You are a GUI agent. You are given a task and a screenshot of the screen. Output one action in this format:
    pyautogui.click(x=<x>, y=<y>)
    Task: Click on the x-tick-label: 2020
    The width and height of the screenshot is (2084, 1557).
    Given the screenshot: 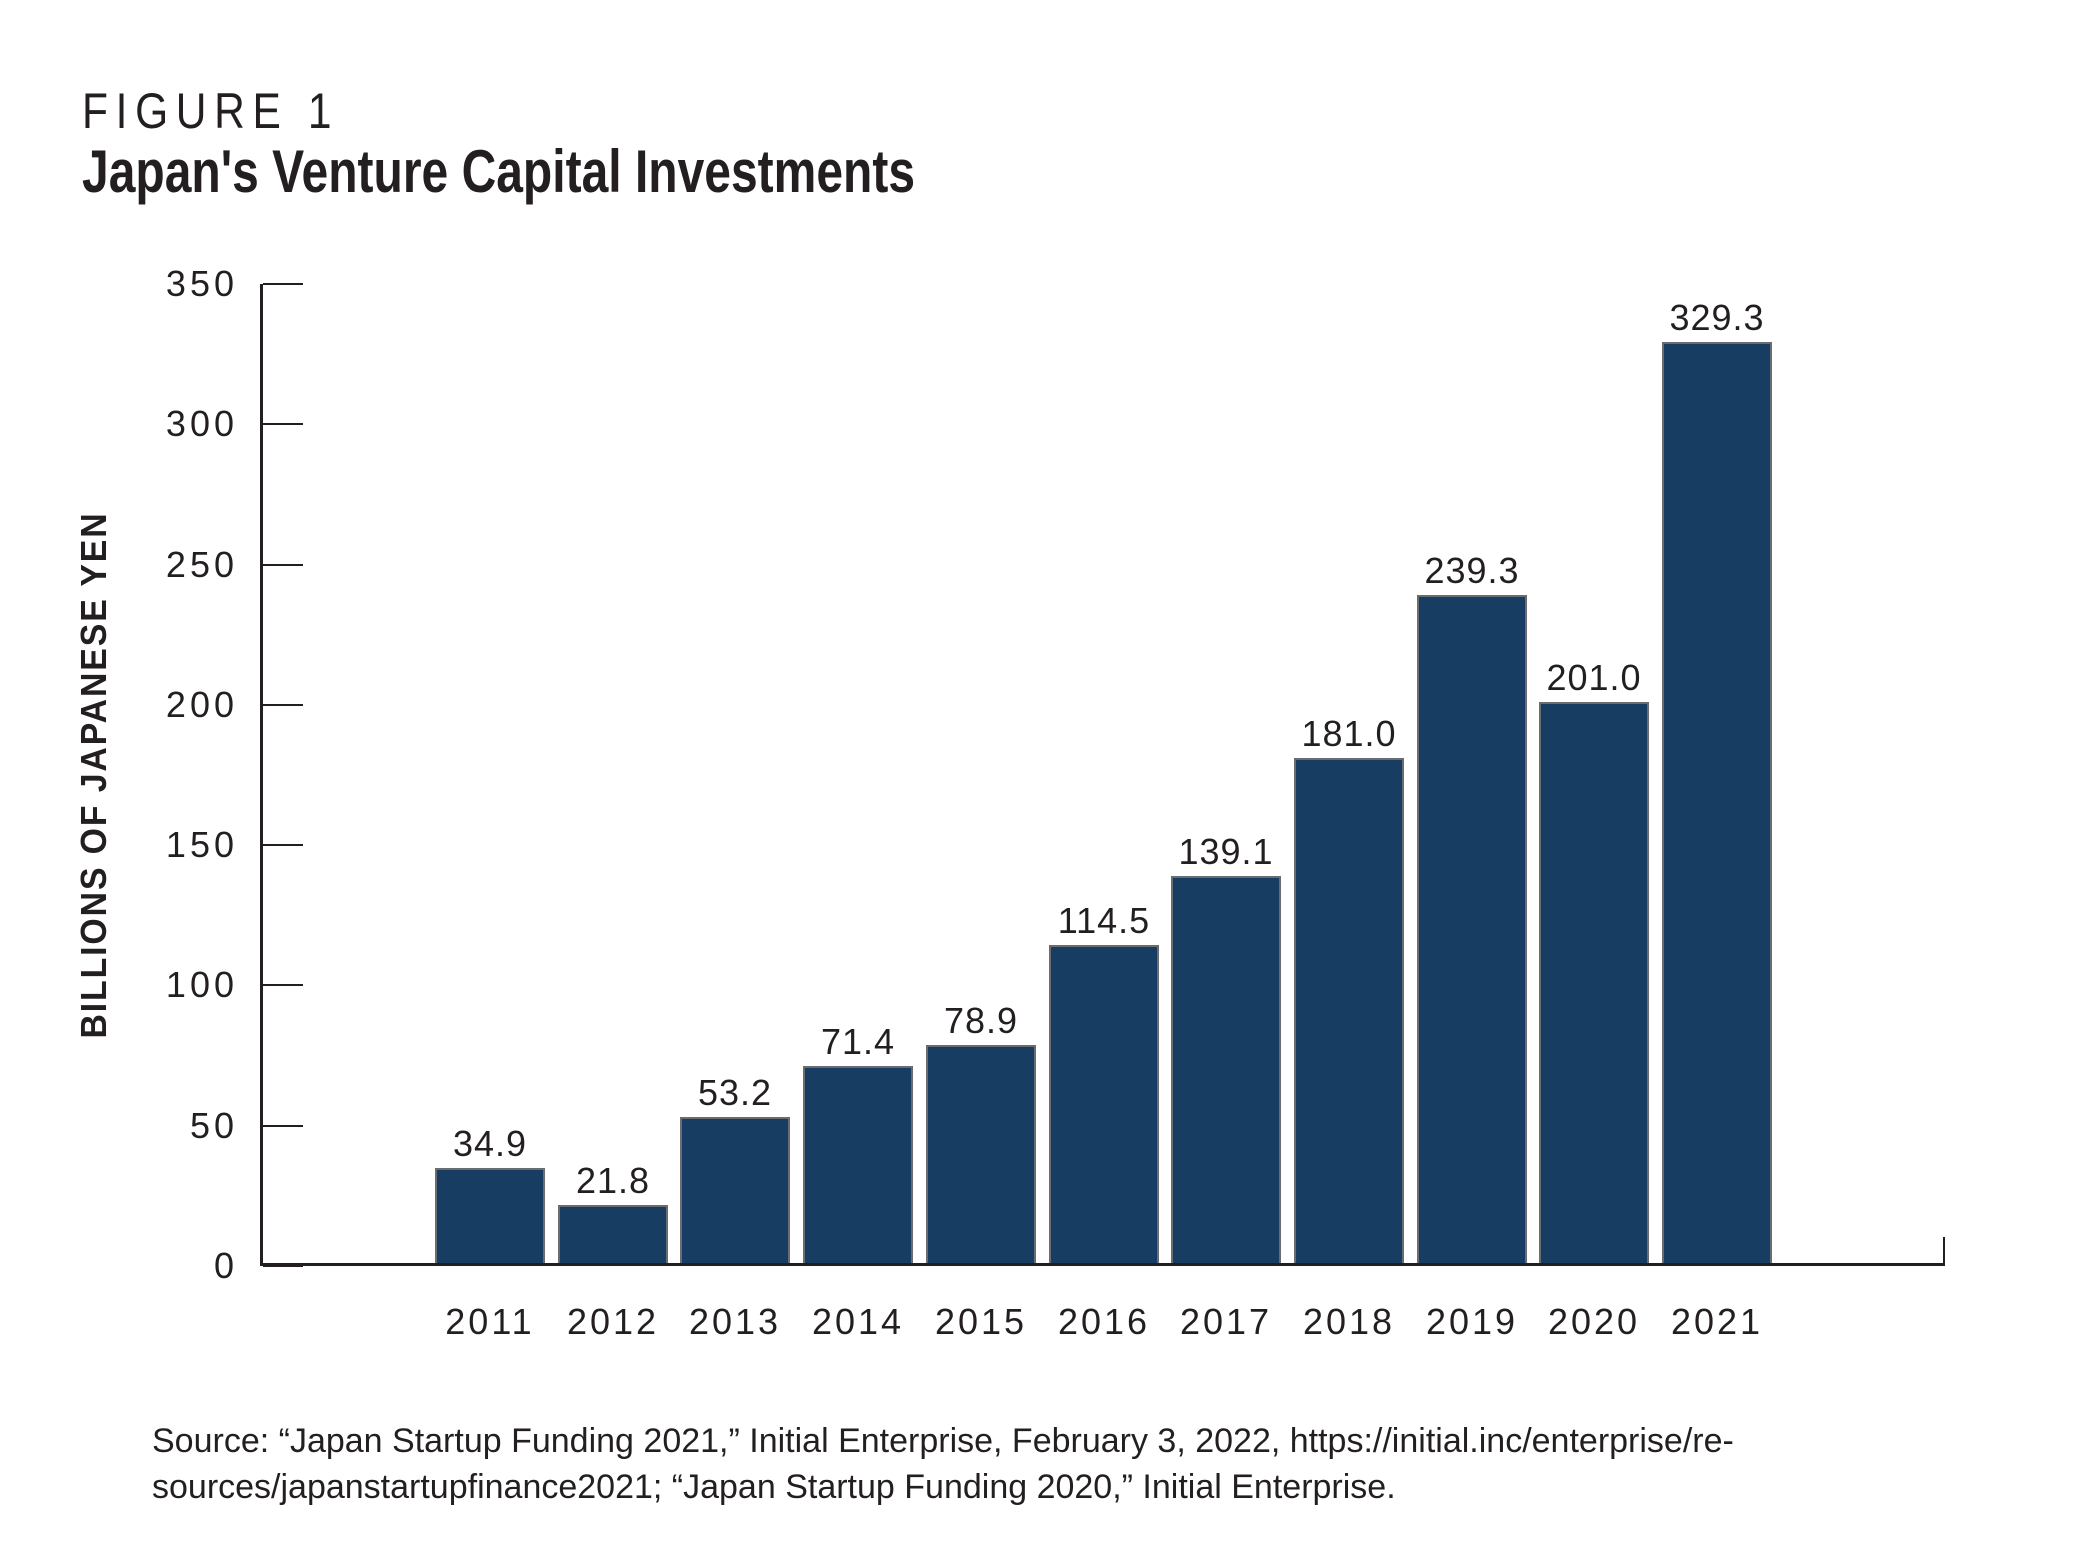 What is the action you would take?
    pyautogui.click(x=1594, y=1321)
    